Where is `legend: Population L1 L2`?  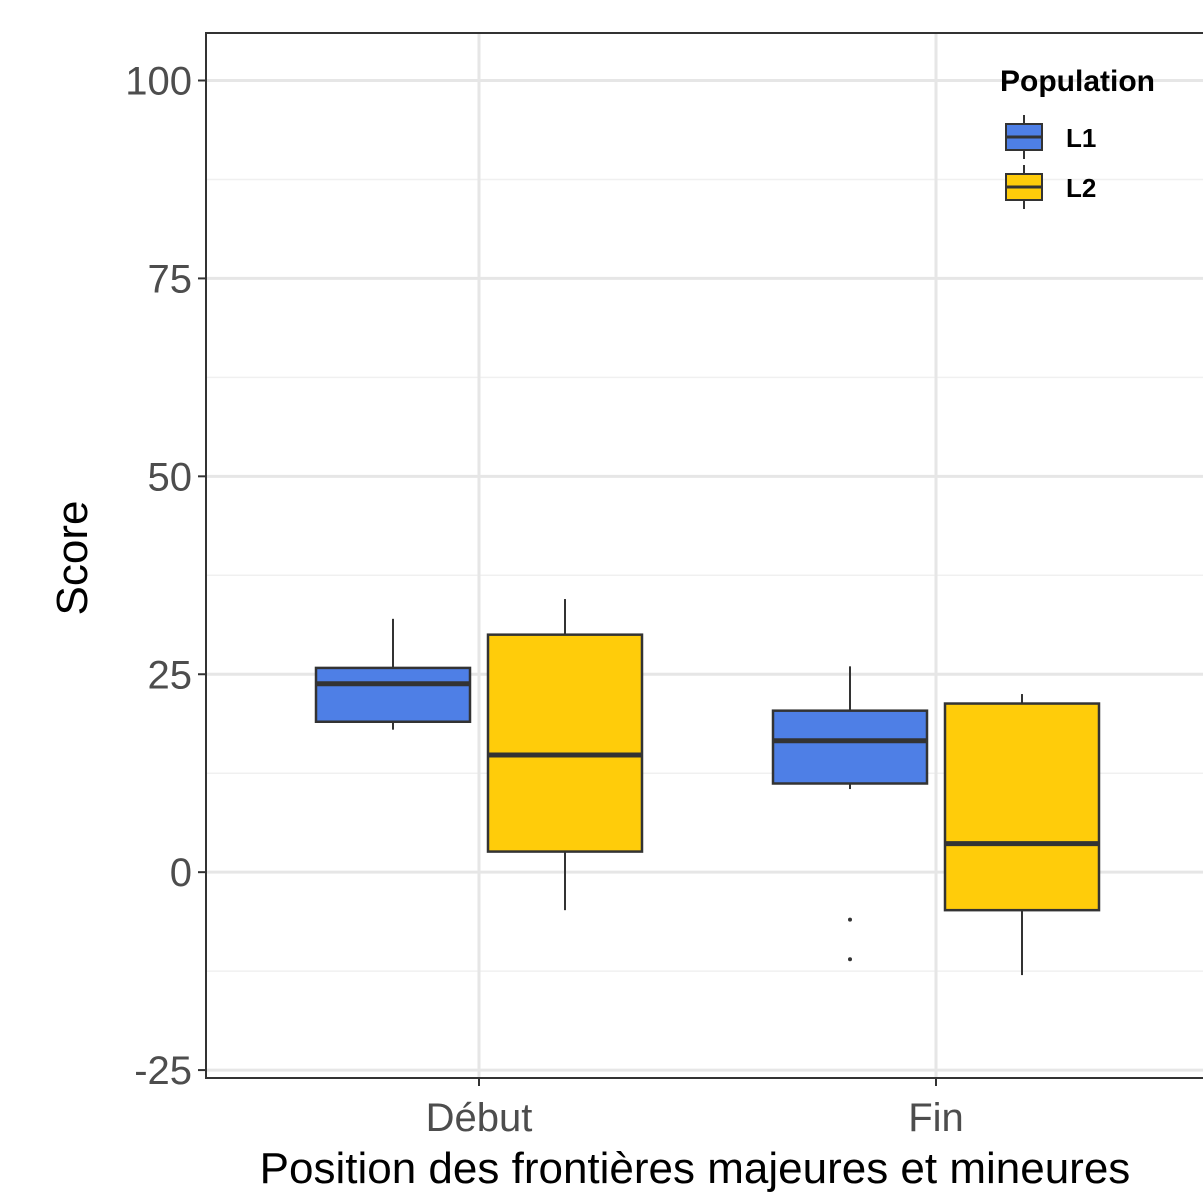
legend: Population L1 L2 is located at coordinates (1077, 137).